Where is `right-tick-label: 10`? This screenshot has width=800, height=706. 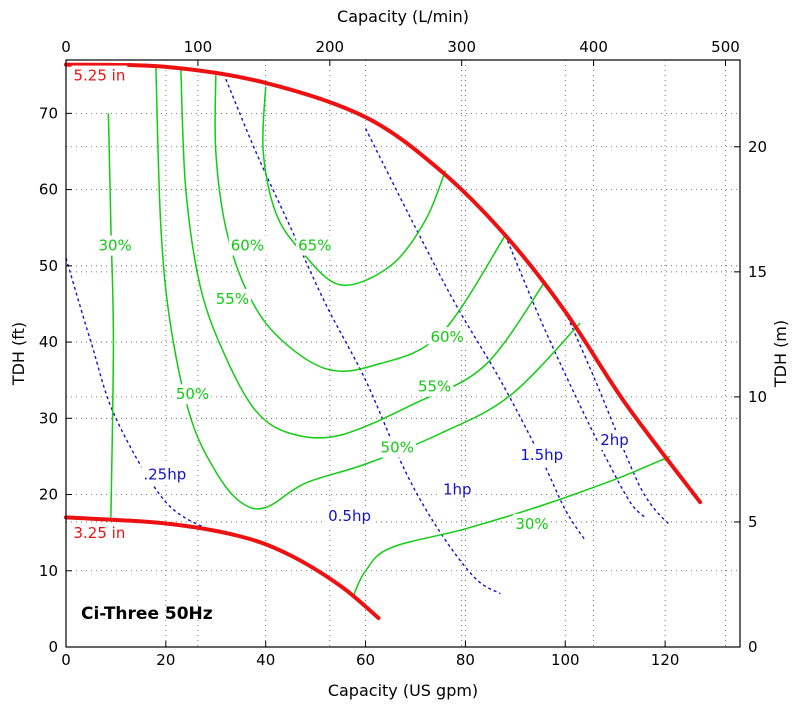 right-tick-label: 10 is located at coordinates (757, 397).